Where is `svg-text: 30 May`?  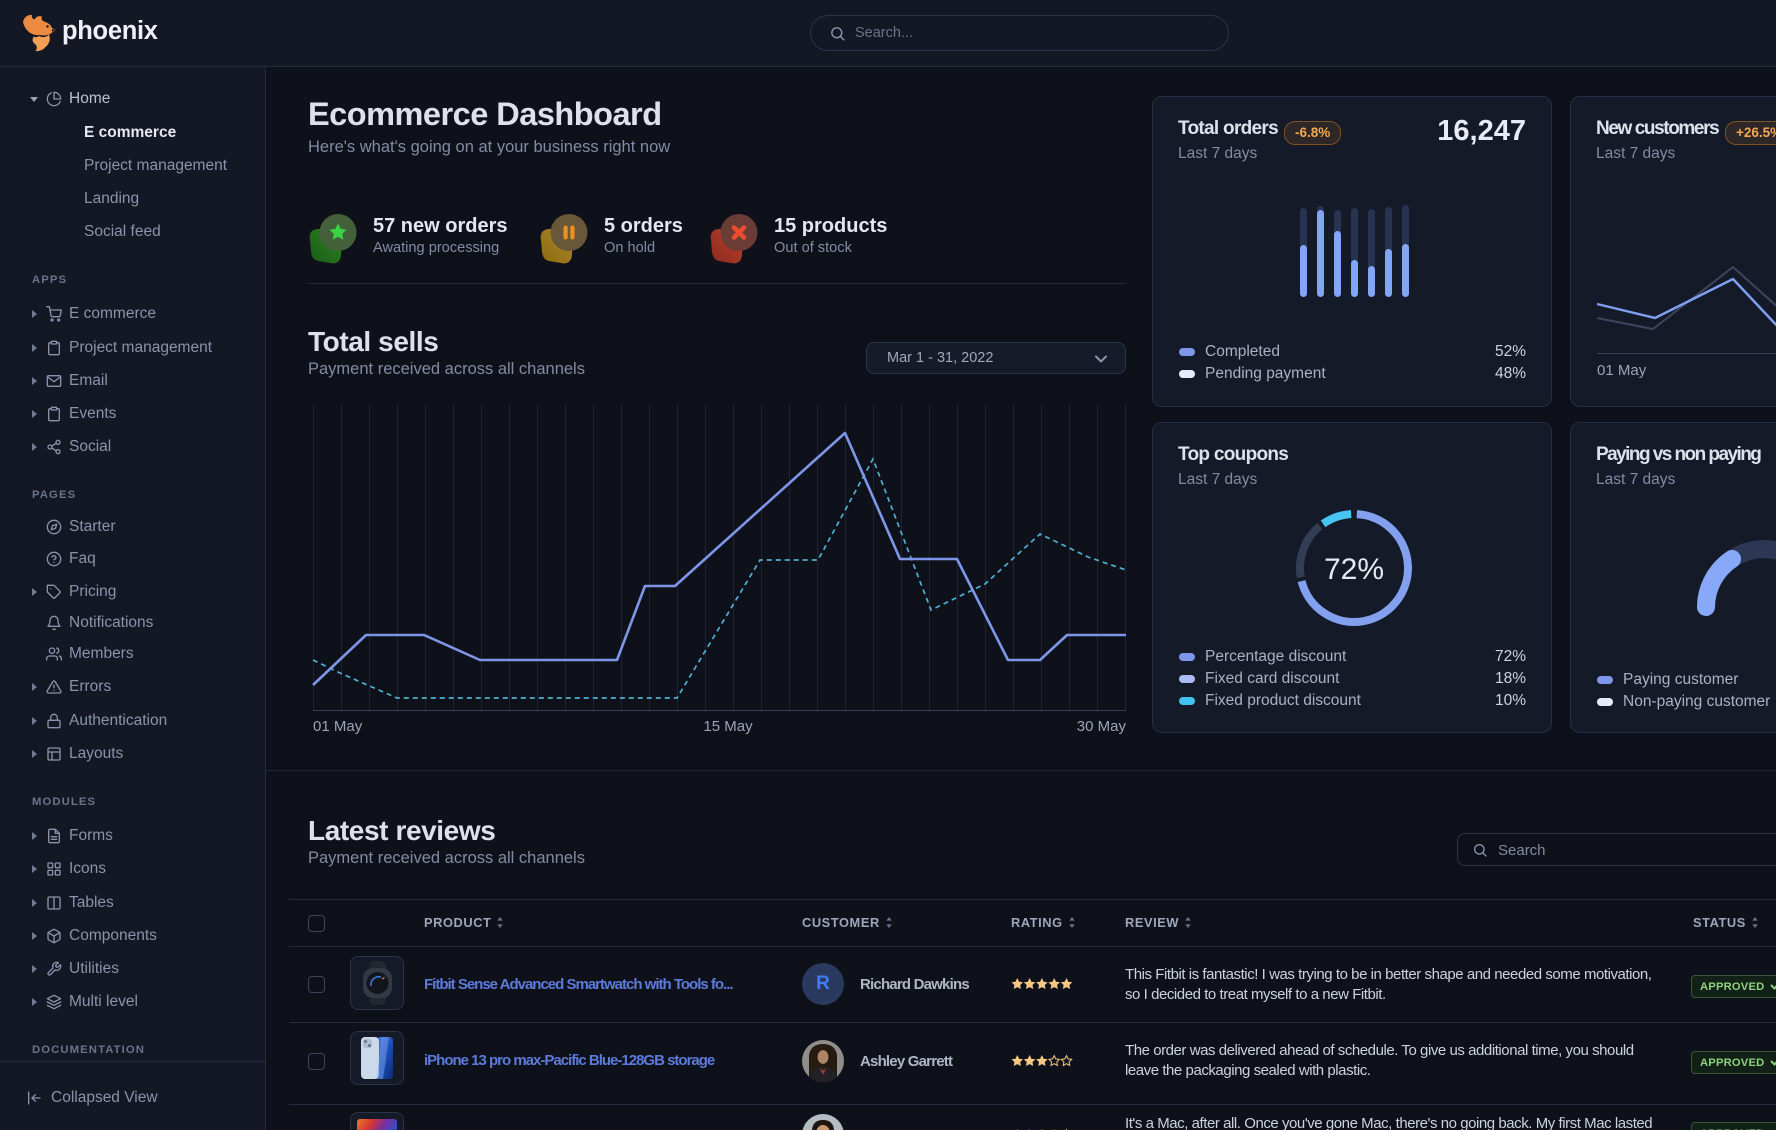 svg-text: 30 May is located at coordinates (1102, 726).